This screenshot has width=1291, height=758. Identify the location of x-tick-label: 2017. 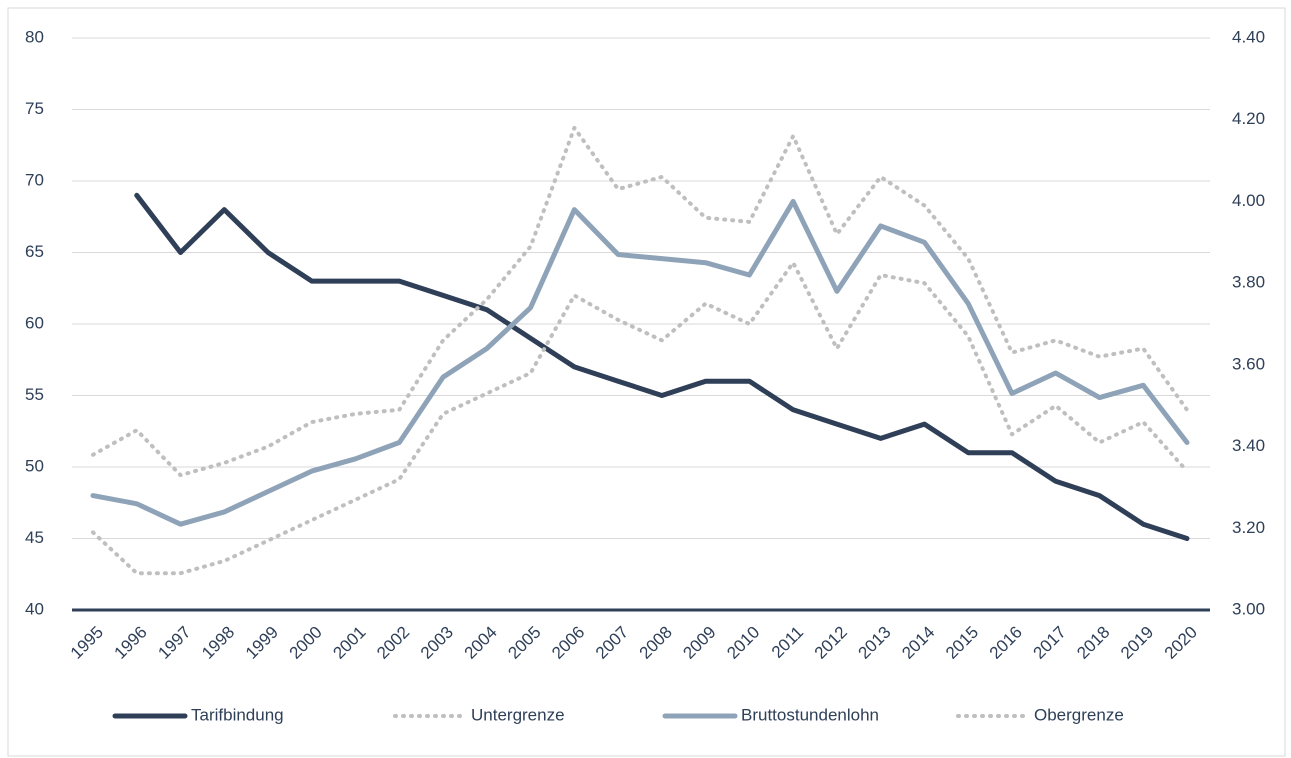
(1050, 643).